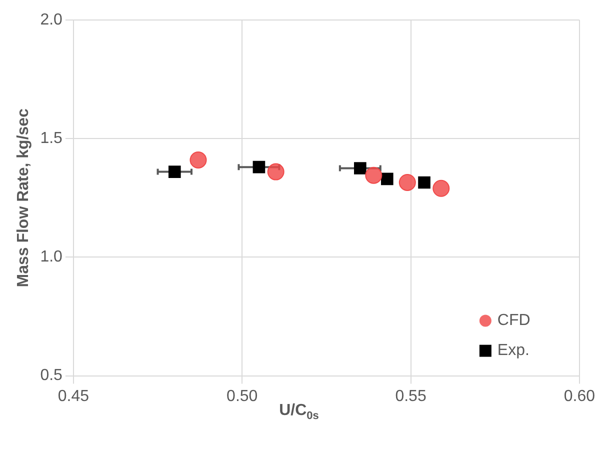 The width and height of the screenshot is (598, 449). What do you see at coordinates (513, 351) in the screenshot?
I see `legend-label: Exp.` at bounding box center [513, 351].